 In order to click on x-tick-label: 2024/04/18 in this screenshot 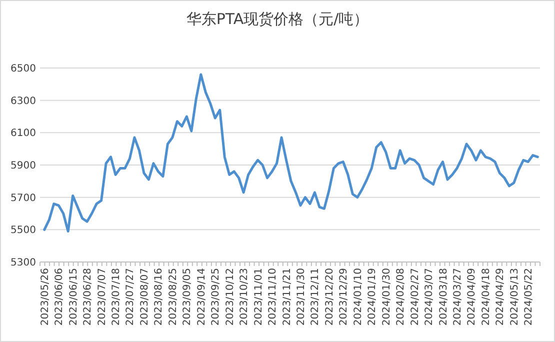, I will do `click(486, 297)`.